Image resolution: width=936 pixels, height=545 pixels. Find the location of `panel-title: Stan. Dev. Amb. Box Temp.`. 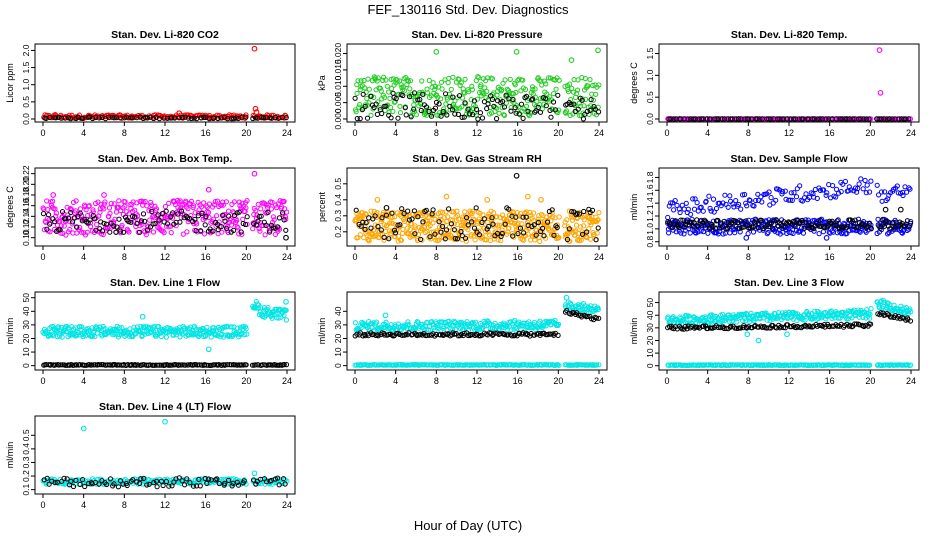

panel-title: Stan. Dev. Amb. Box Temp. is located at coordinates (165, 159).